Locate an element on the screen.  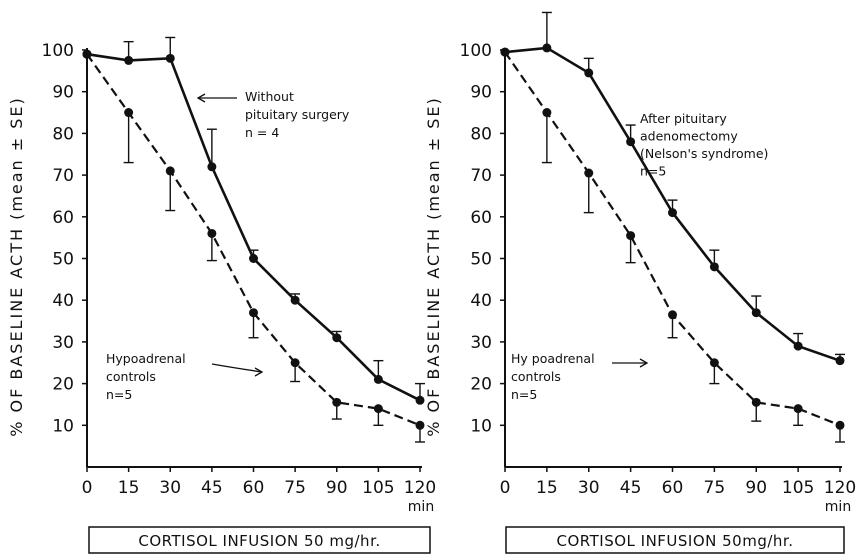
annotation-text: adenomectomy is located at coordinates (689, 136).